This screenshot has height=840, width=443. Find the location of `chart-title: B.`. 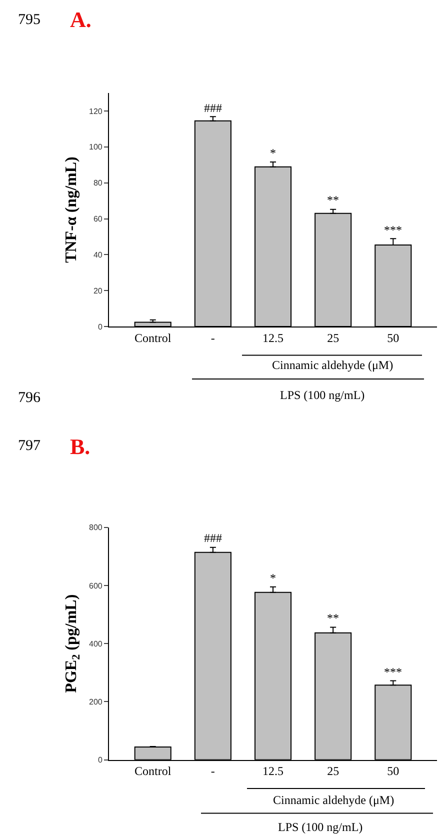

chart-title: B. is located at coordinates (80, 446).